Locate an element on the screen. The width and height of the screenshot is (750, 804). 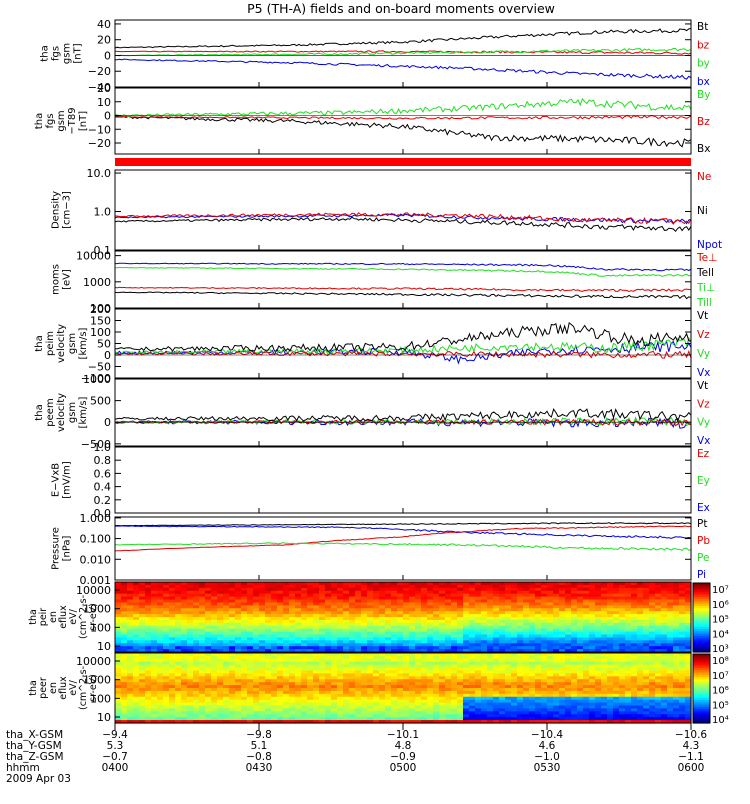
panel-6-ytick-label: 0 is located at coordinates (107, 422).